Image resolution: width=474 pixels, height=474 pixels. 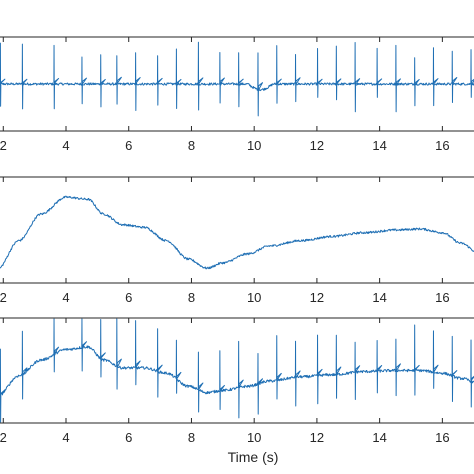 What do you see at coordinates (253, 457) in the screenshot?
I see `x-axis-label: Time (s)` at bounding box center [253, 457].